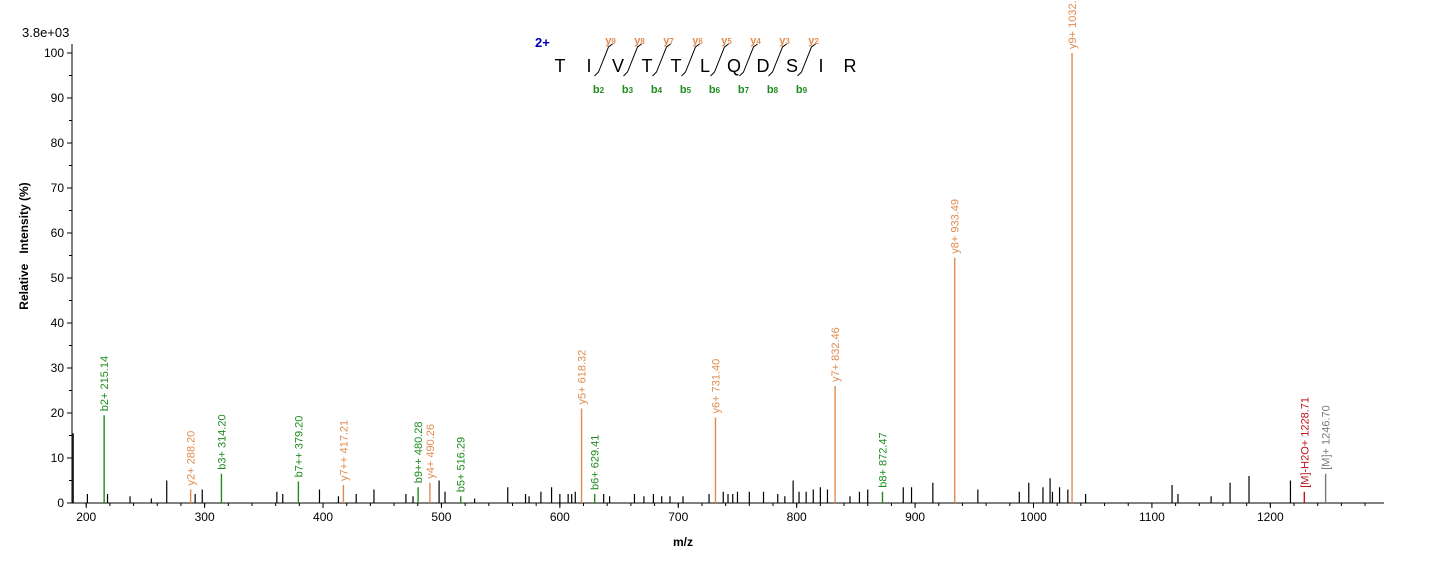 The image size is (1436, 562). Describe the element at coordinates (850, 66) in the screenshot. I see `residue-10: R` at that location.